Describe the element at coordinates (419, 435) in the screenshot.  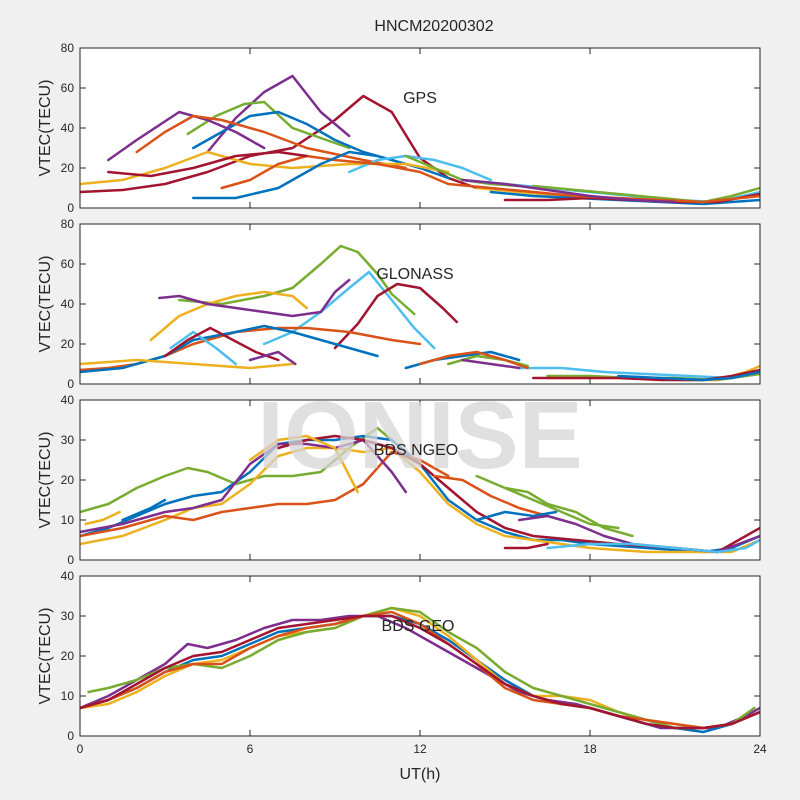
I see `watermark-text: IONISE` at that location.